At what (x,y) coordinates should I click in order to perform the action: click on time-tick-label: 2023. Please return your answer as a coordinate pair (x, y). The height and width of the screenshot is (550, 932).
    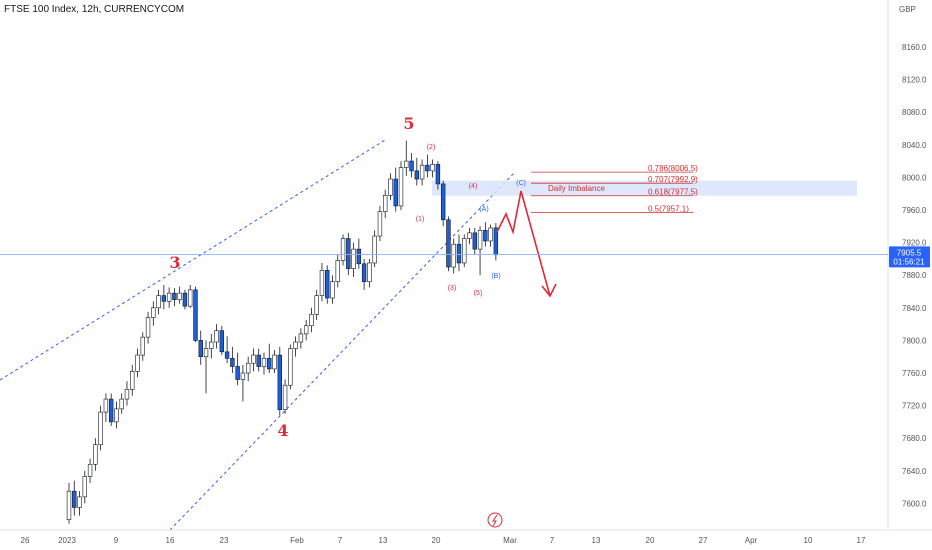
    Looking at the image, I should click on (67, 540).